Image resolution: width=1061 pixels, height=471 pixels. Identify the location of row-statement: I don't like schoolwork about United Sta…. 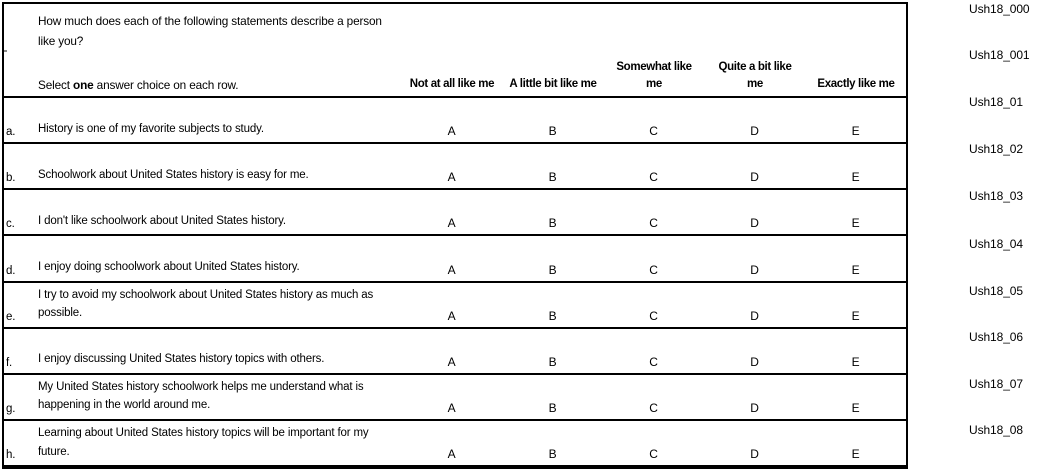
(162, 220).